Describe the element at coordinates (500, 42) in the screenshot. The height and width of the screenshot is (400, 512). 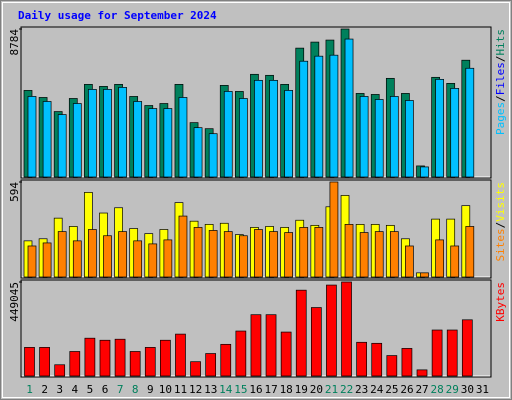
I see `legend-entry: Hits` at that location.